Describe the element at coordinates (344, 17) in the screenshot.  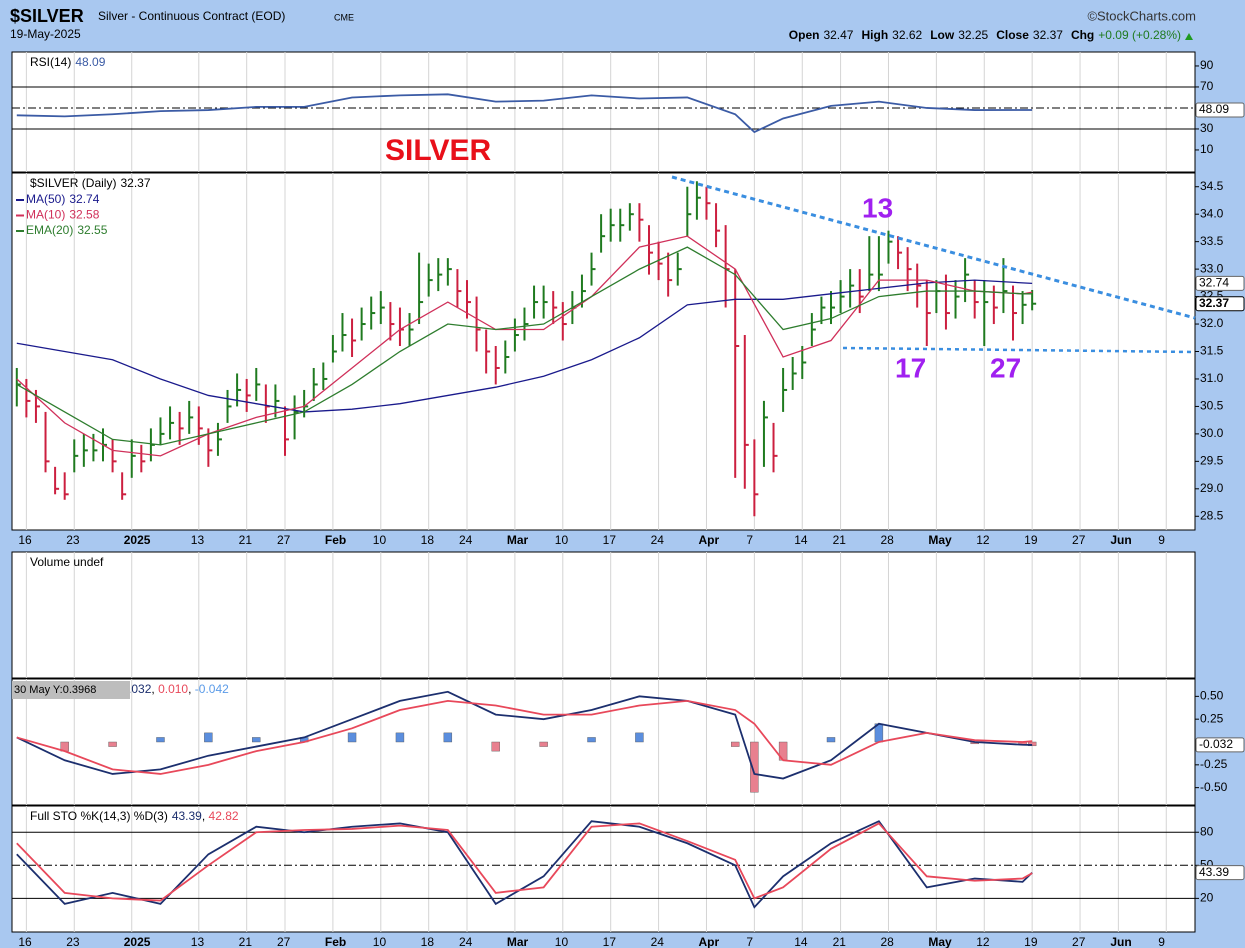
I see `exchange: CME` at that location.